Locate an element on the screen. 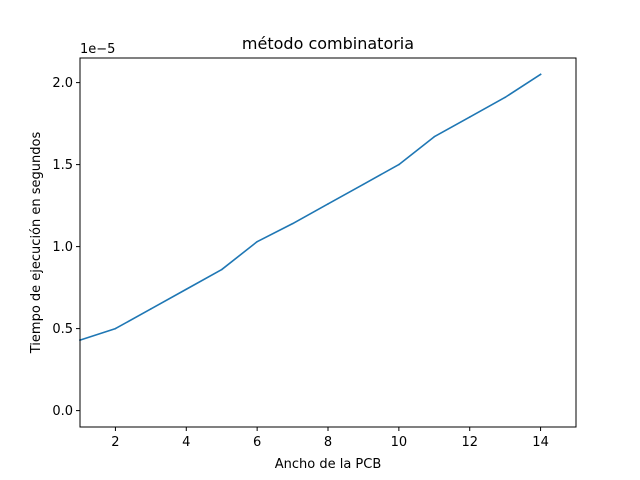 This screenshot has width=640, height=480. x-tick-label: 2 is located at coordinates (115, 442).